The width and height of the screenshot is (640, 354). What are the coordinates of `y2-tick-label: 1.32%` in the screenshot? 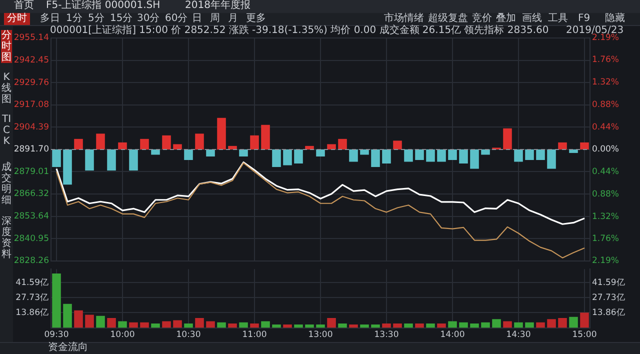 It's located at (606, 82).